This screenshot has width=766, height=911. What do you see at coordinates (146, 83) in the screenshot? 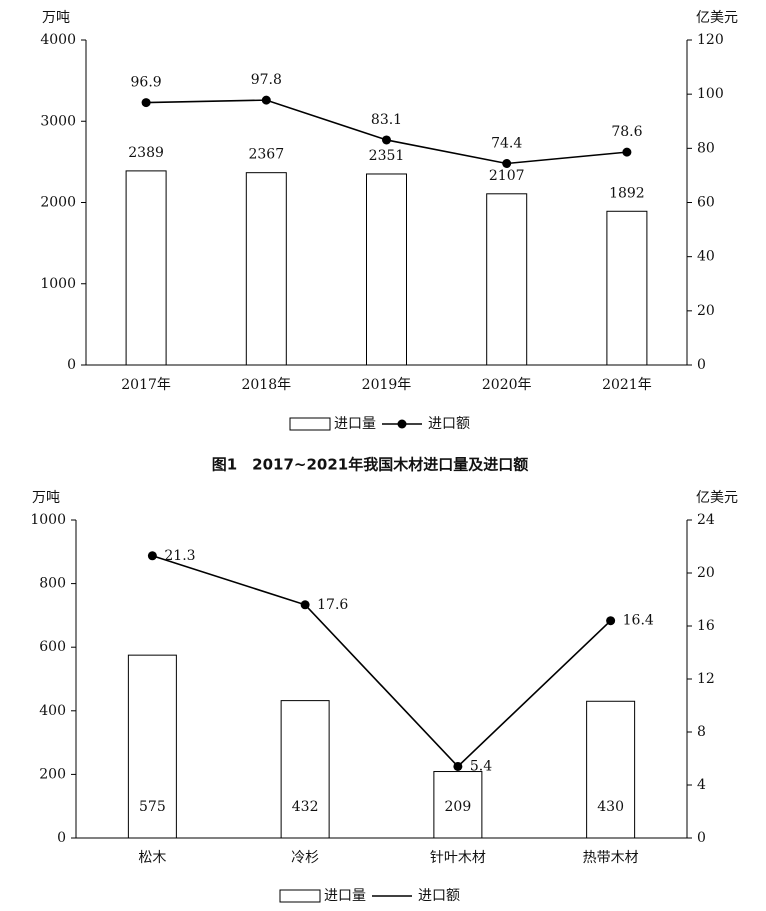
I see `point-label: 96.9` at bounding box center [146, 83].